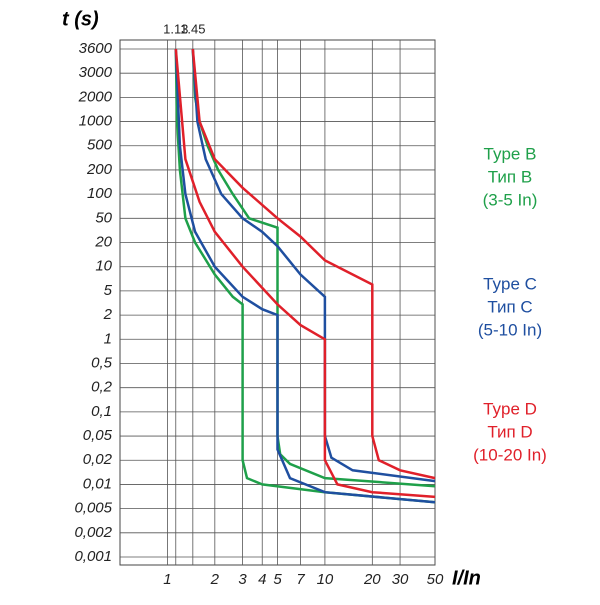 The width and height of the screenshot is (600, 605). Describe the element at coordinates (300, 579) in the screenshot. I see `x-tick-label: 7` at that location.